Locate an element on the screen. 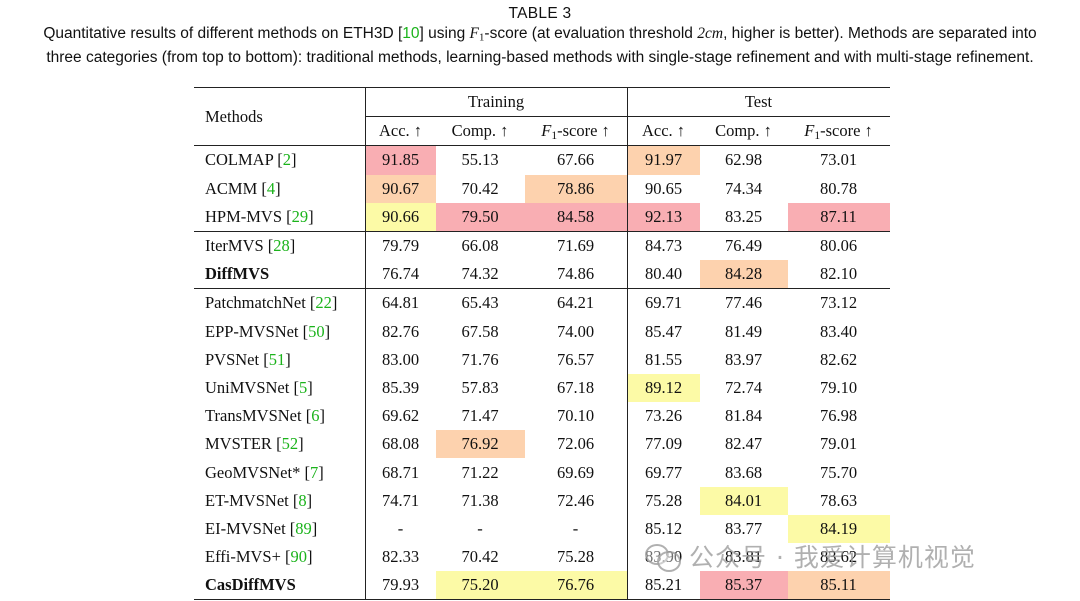 Image resolution: width=1080 pixels, height=601 pixels. header-training: Training is located at coordinates (495, 102).